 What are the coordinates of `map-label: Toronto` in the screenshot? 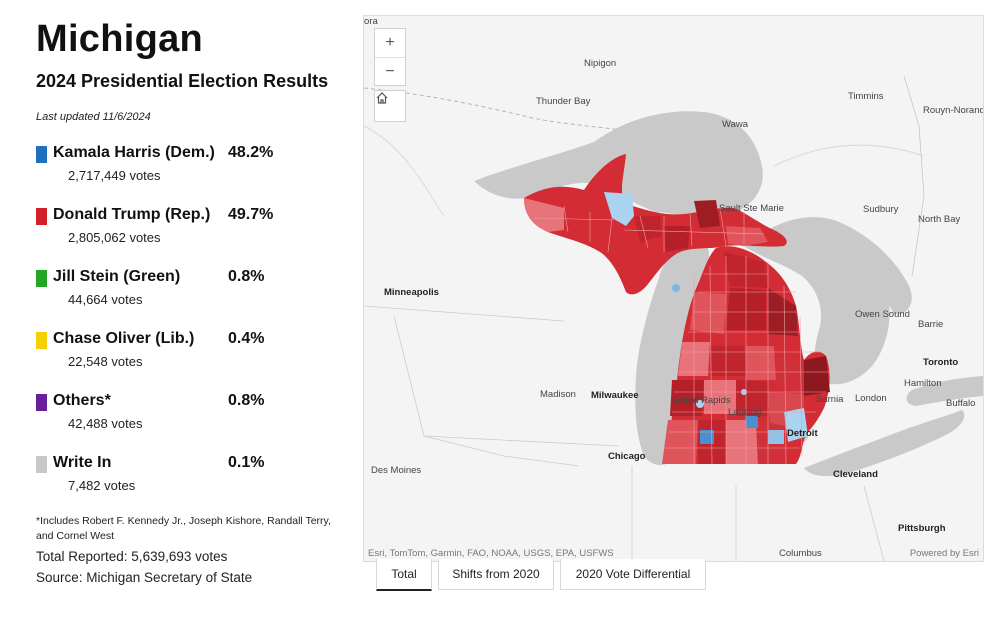 It's located at (941, 362).